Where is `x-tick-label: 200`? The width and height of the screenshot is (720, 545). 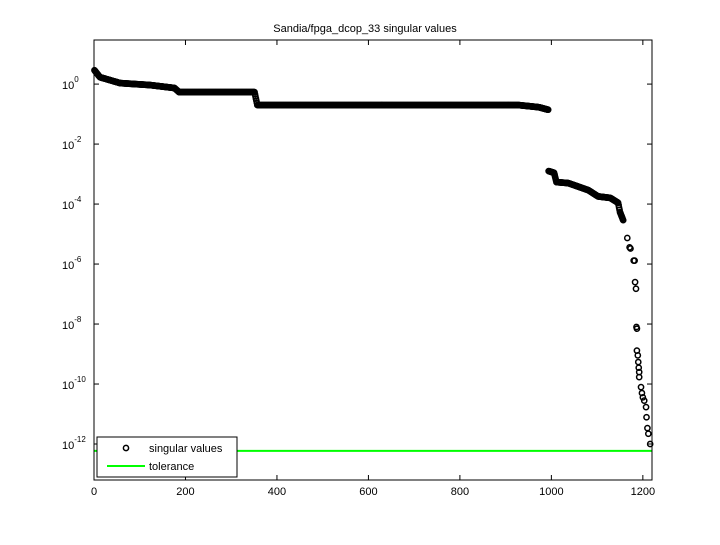
x-tick-label: 200 is located at coordinates (185, 492).